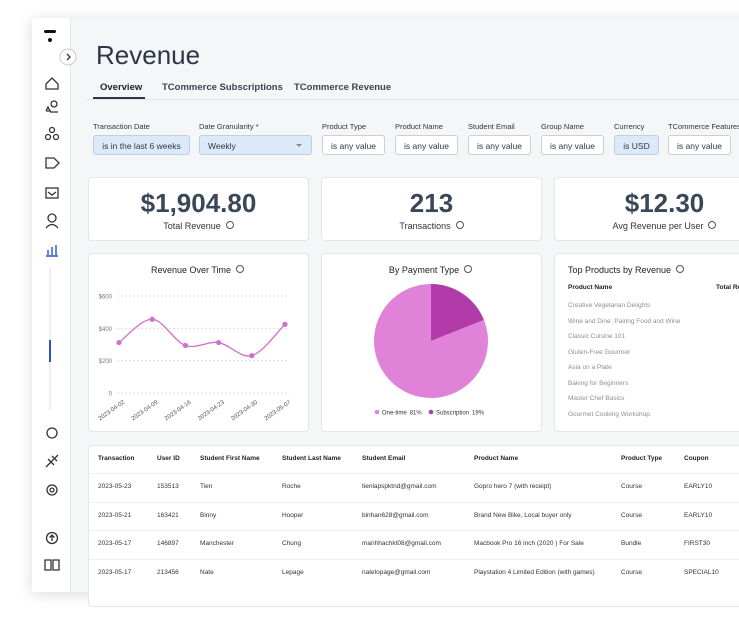 The height and width of the screenshot is (637, 739). I want to click on tab: Overview, so click(121, 87).